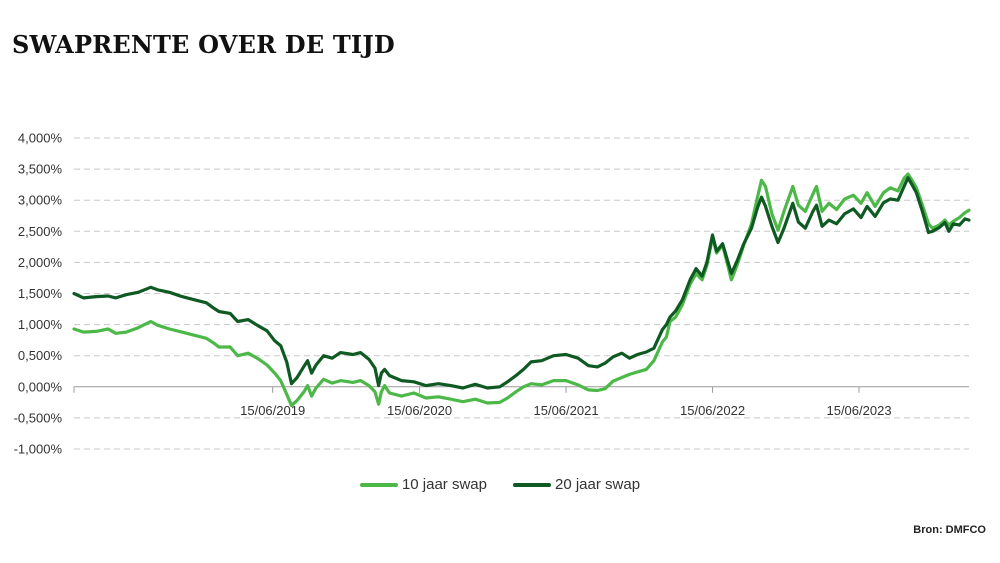 This screenshot has height=563, width=1000. Describe the element at coordinates (500, 484) in the screenshot. I see `chart-legend: 10 jaar swap 20 jaar swap` at that location.